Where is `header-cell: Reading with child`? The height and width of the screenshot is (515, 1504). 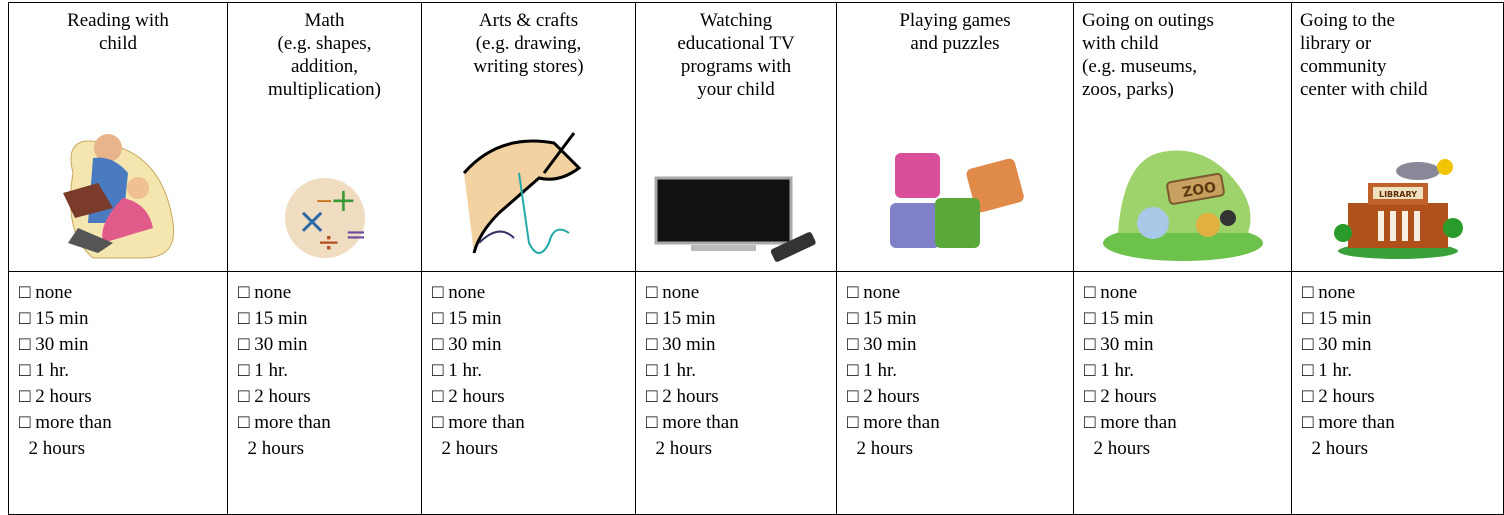
header-cell: Reading with child is located at coordinates (118, 137).